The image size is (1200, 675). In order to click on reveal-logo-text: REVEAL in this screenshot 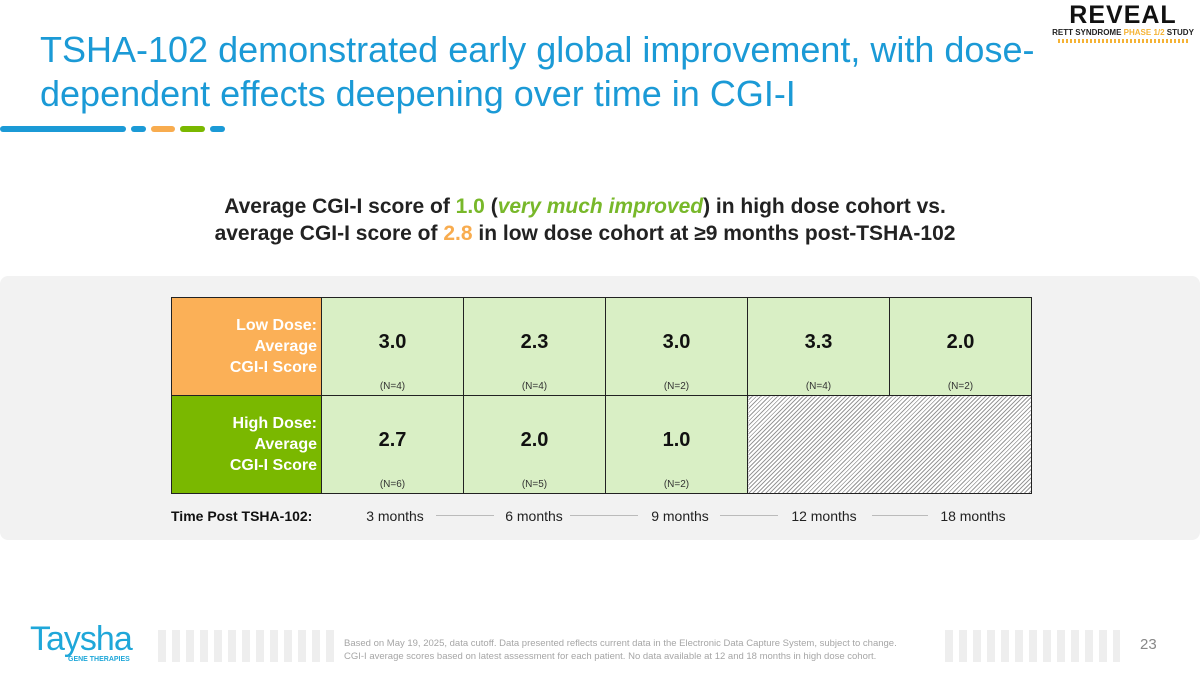, I will do `click(1123, 15)`.